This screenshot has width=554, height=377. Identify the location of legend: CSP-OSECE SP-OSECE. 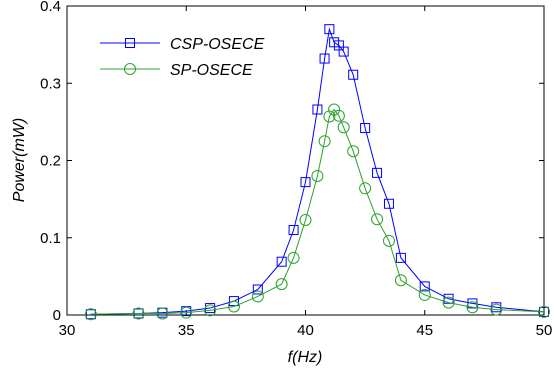
(190, 56).